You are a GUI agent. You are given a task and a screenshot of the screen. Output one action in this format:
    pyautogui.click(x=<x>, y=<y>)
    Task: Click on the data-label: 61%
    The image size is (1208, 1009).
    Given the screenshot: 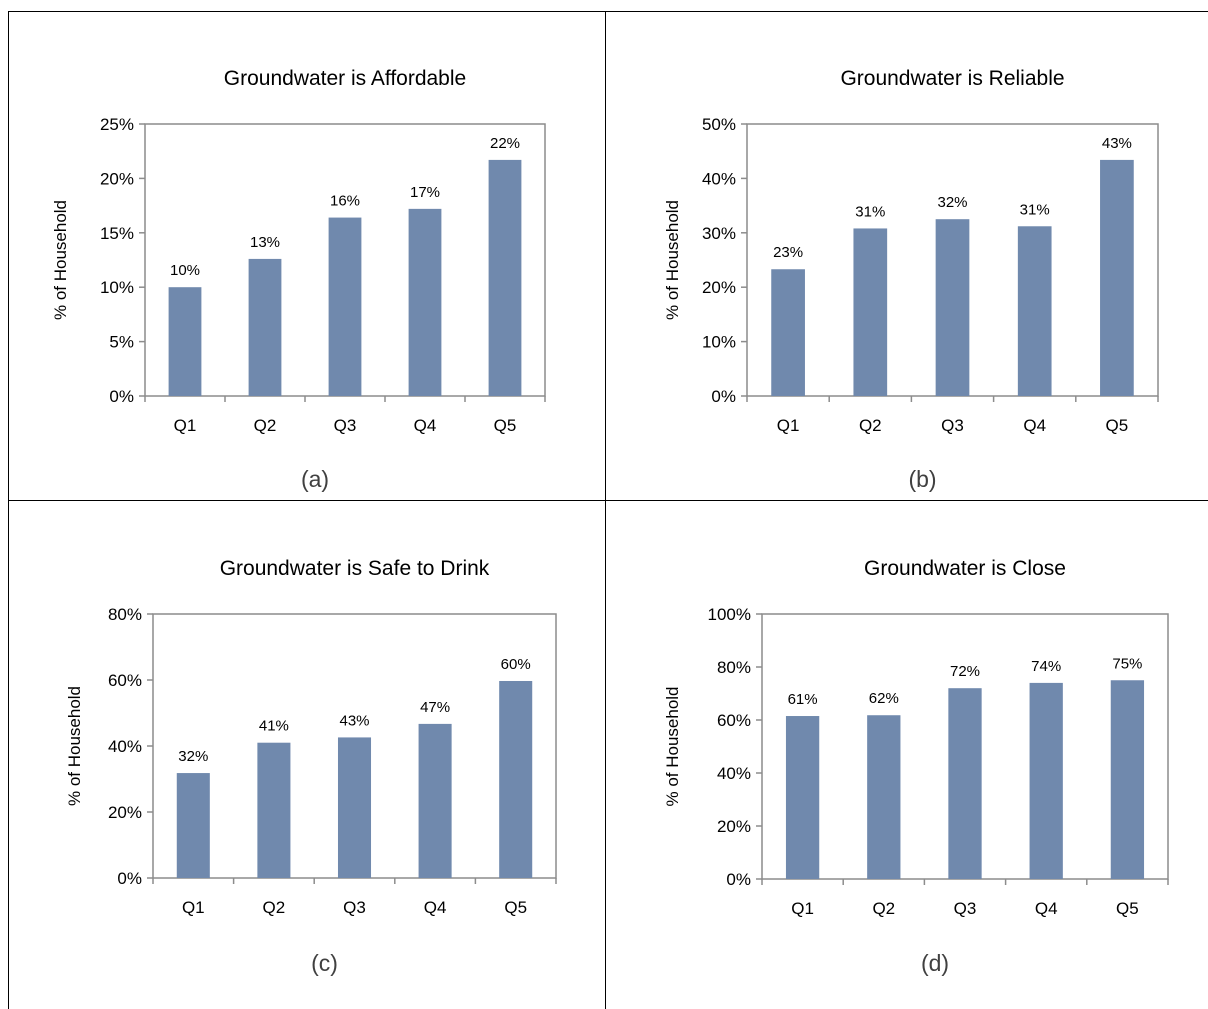 What is the action you would take?
    pyautogui.click(x=803, y=699)
    